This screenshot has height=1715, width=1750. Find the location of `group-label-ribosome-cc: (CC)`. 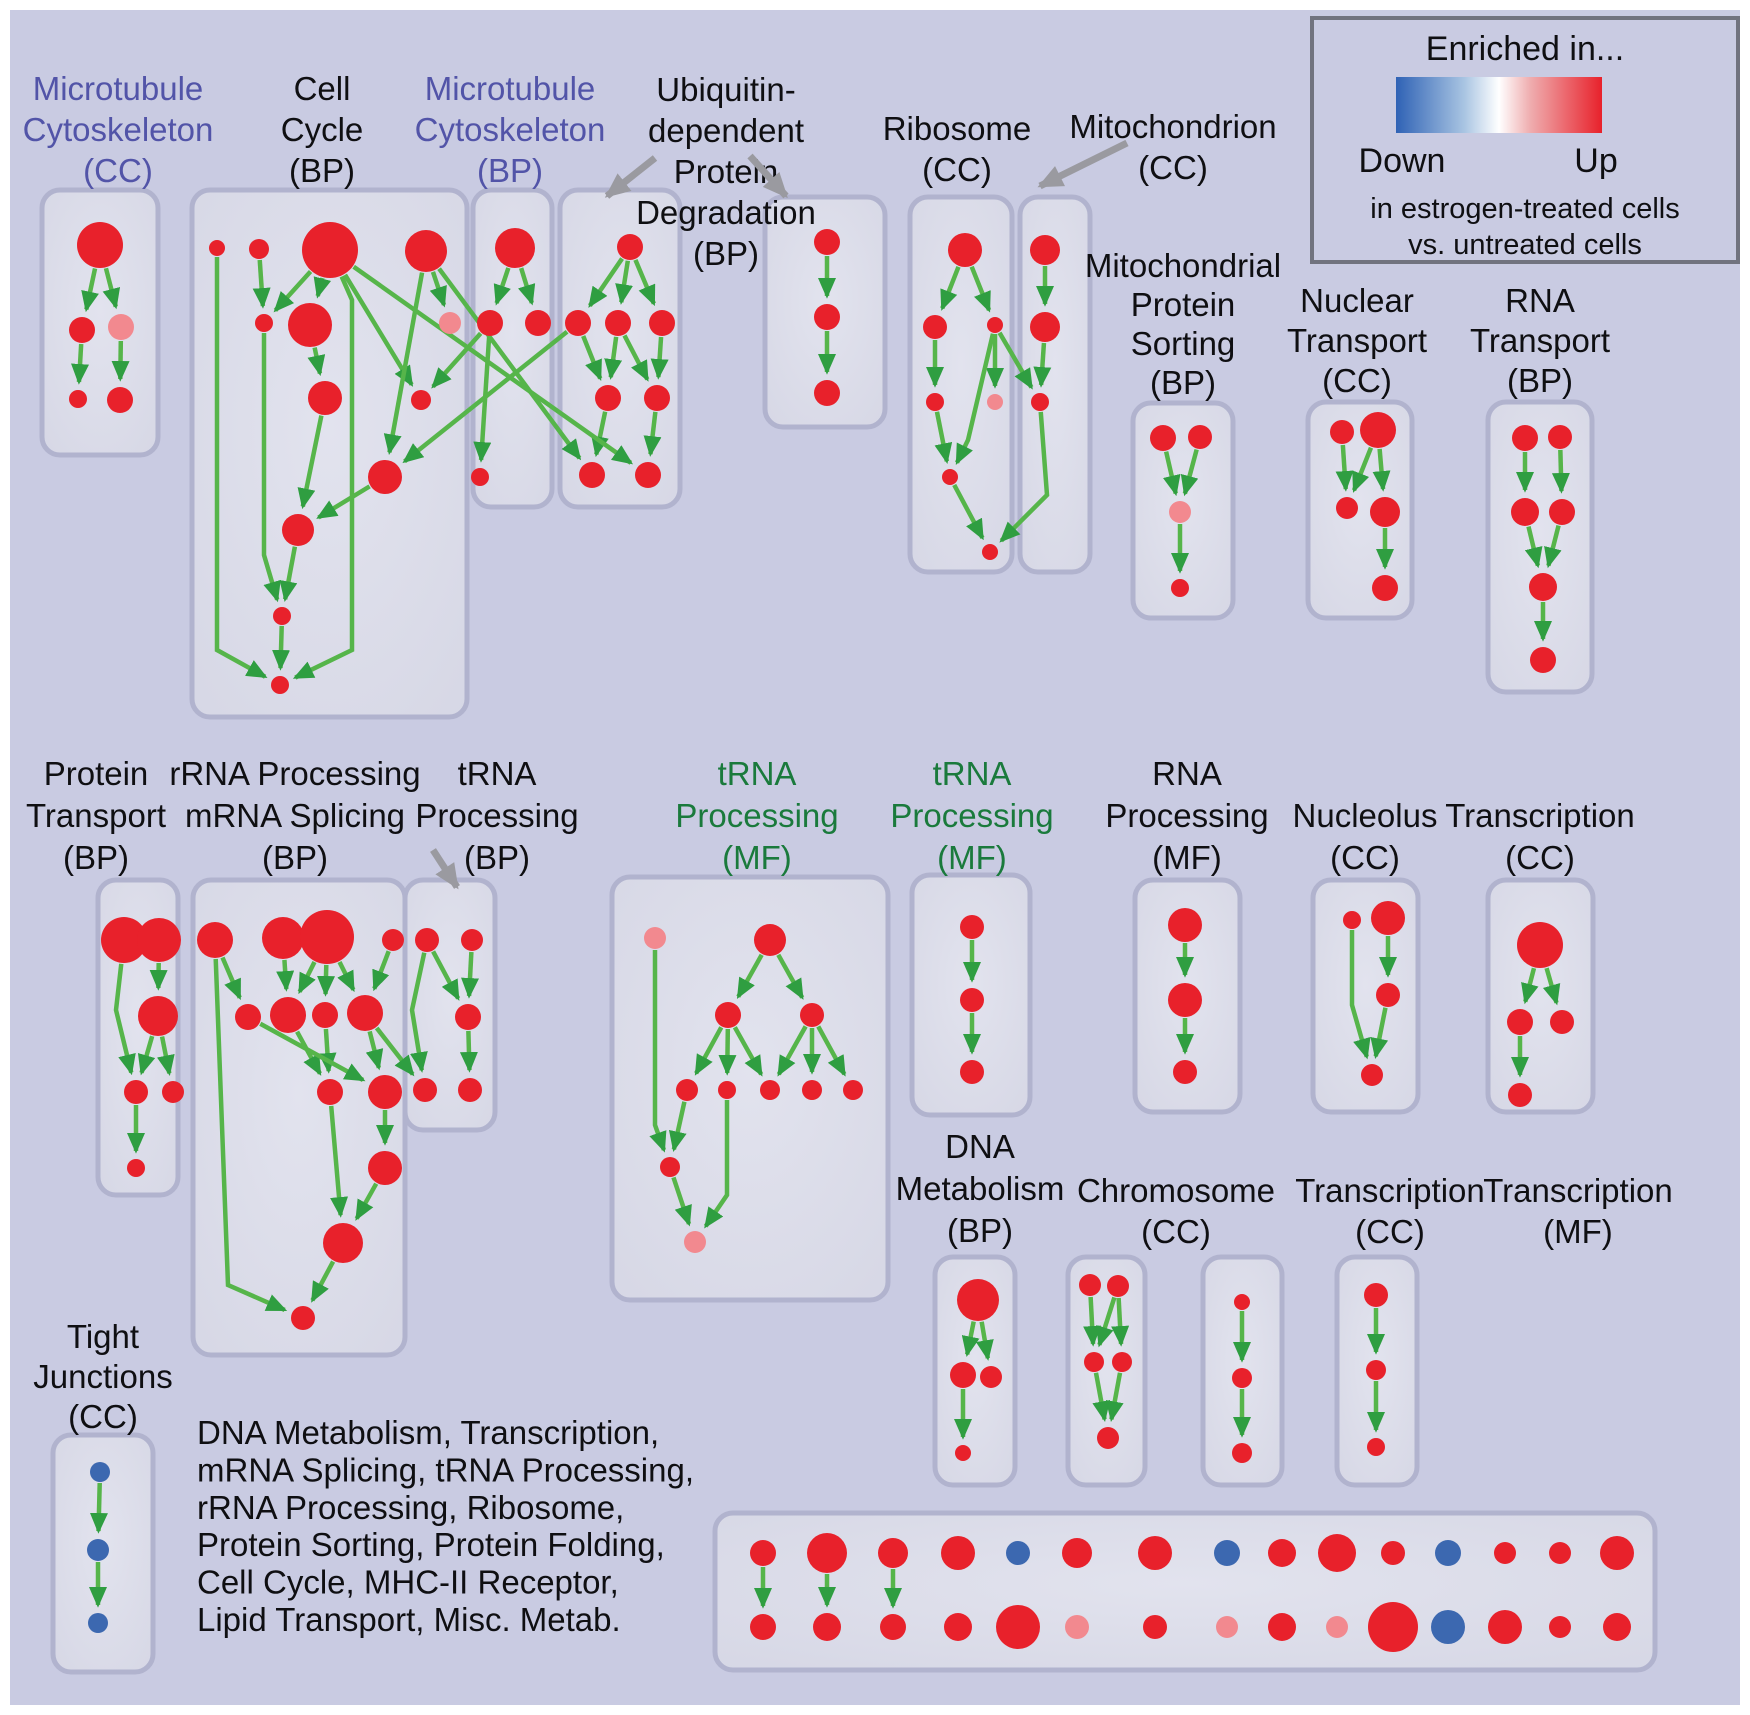

group-label-ribosome-cc: (CC) is located at coordinates (957, 169).